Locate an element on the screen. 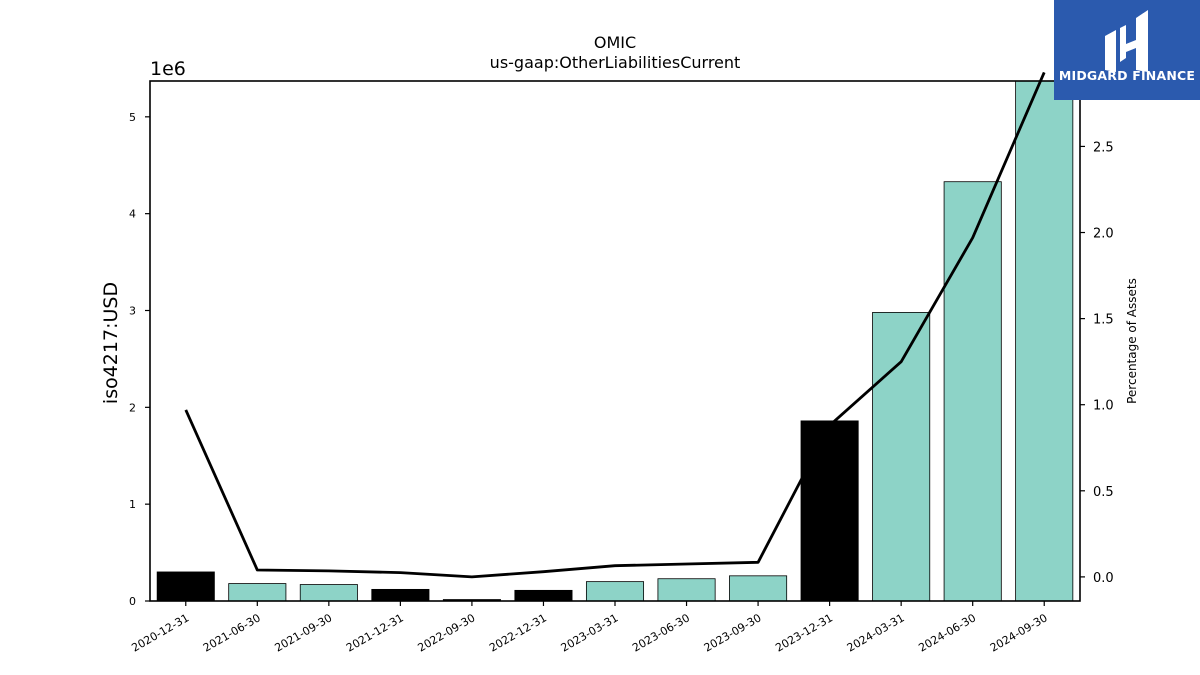  y-tick-label: 3 is located at coordinates (132, 310).